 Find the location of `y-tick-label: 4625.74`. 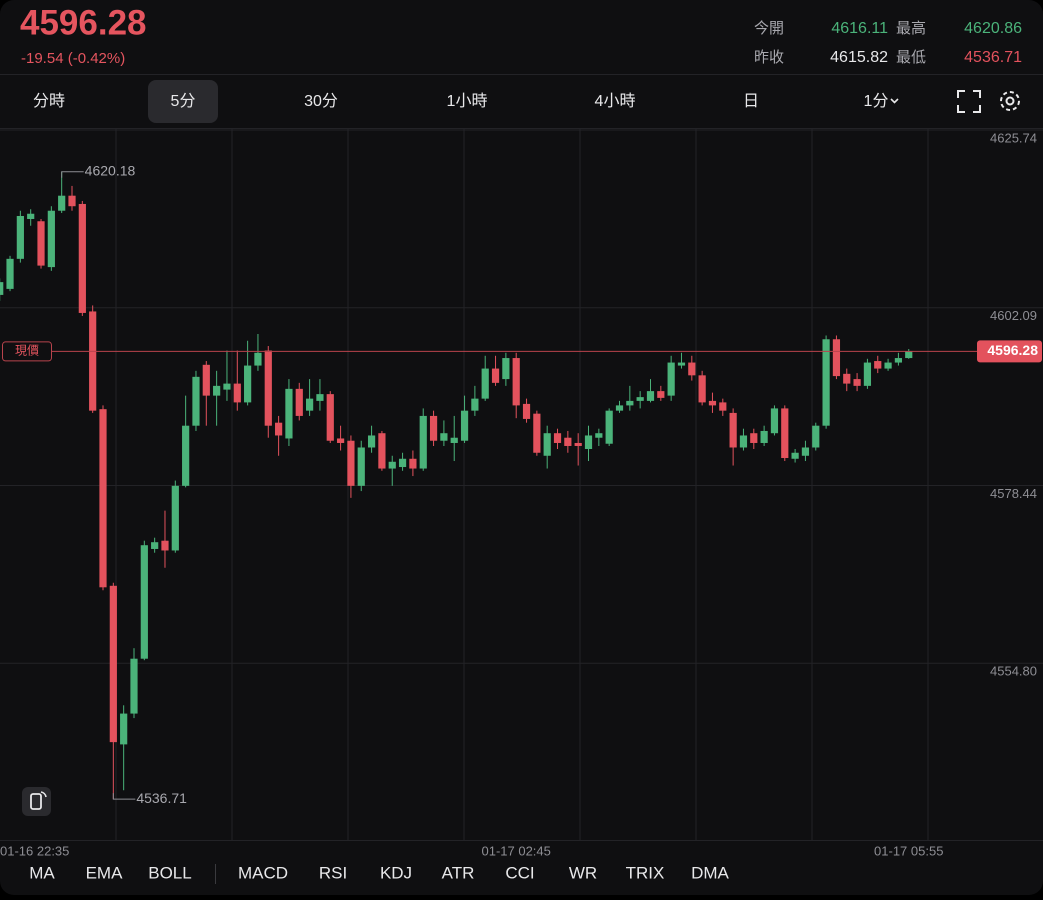

y-tick-label: 4625.74 is located at coordinates (1013, 137).